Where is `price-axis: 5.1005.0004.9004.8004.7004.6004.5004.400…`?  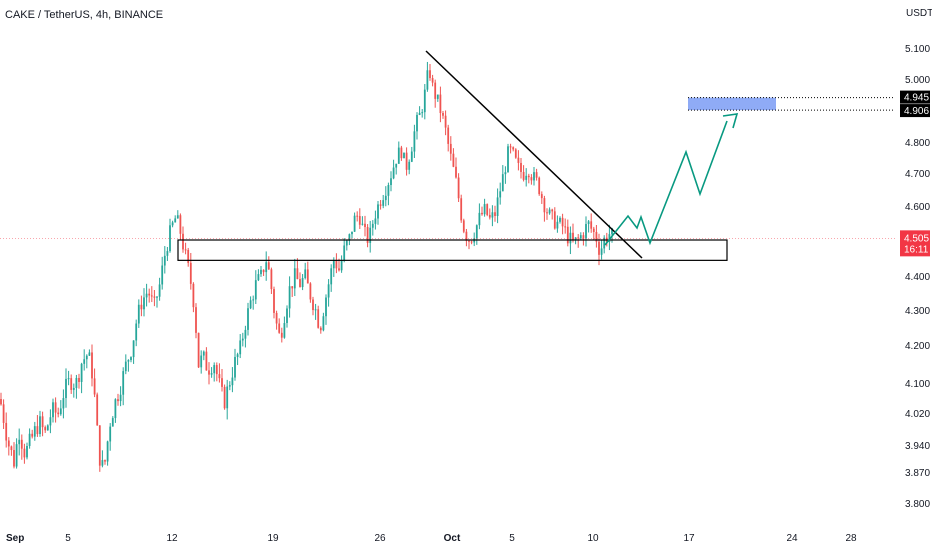 price-axis: 5.1005.0004.9004.8004.7004.6004.5004.400… is located at coordinates (915, 277).